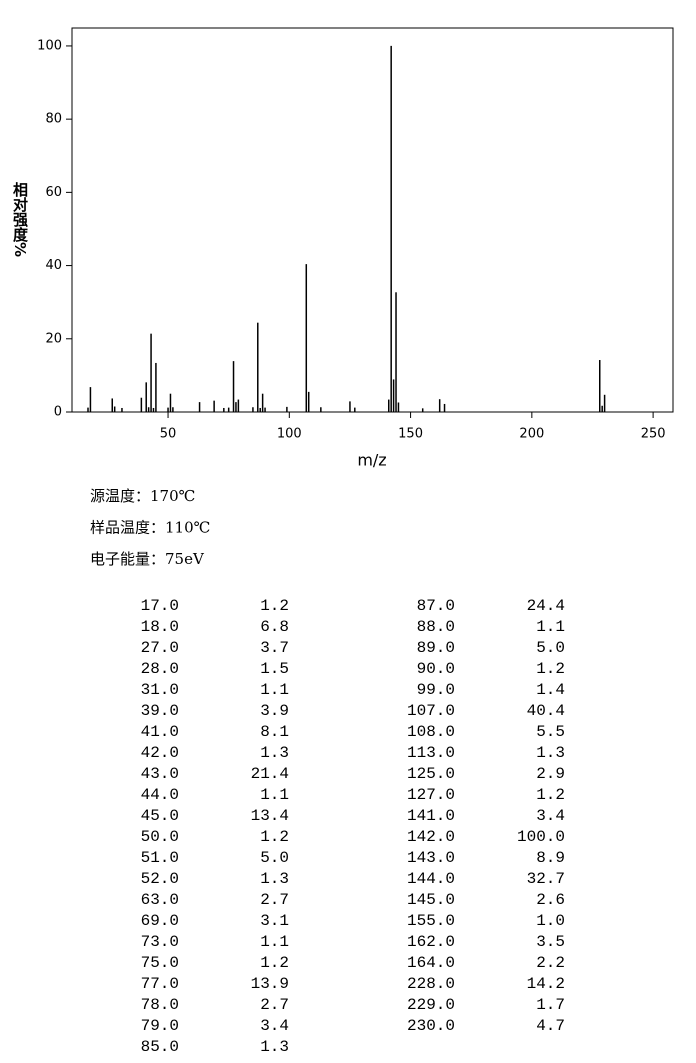 This screenshot has width=696, height=1063. What do you see at coordinates (274, 648) in the screenshot?
I see `intensity-cell: 3.7` at bounding box center [274, 648].